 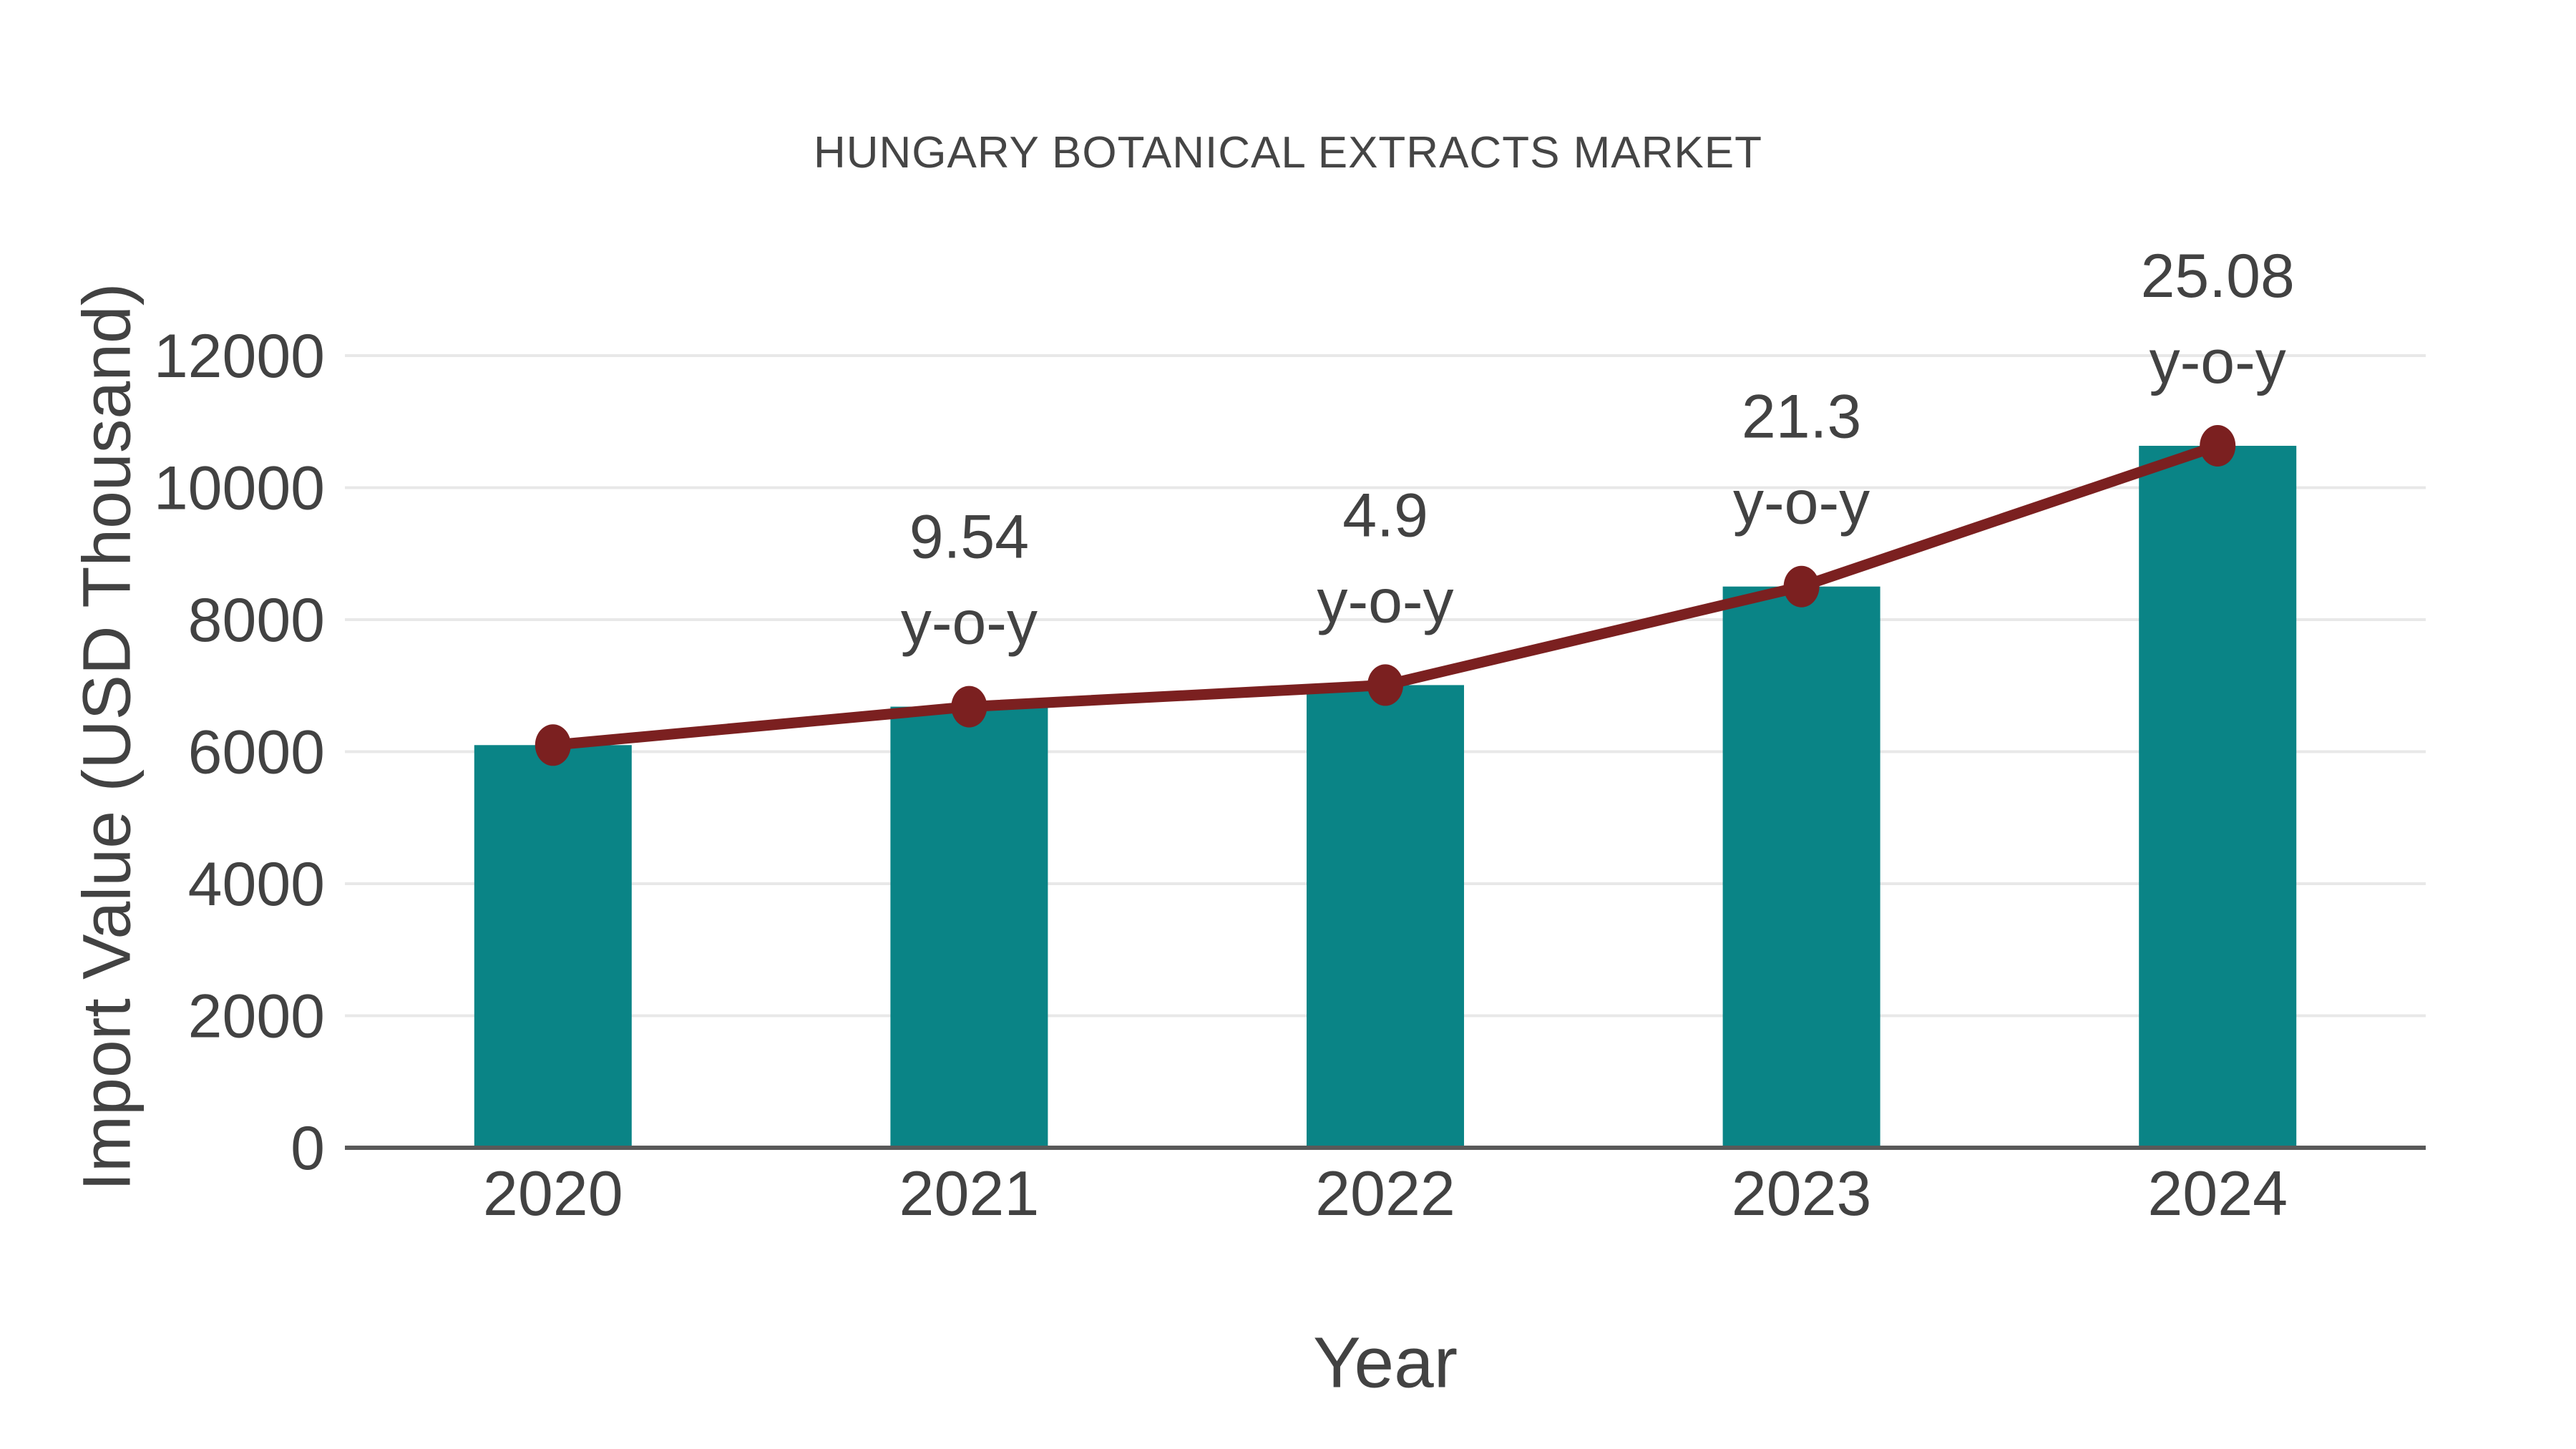 I want to click on annotation-2022-value: 4.9, so click(x=1385, y=515).